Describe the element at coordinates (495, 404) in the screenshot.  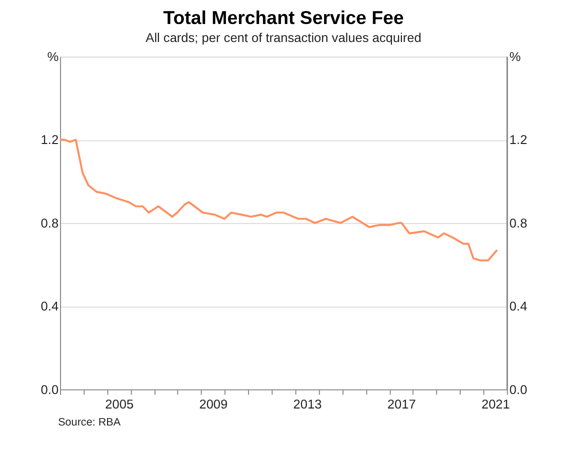
I see `x-tick-label: 2021` at that location.